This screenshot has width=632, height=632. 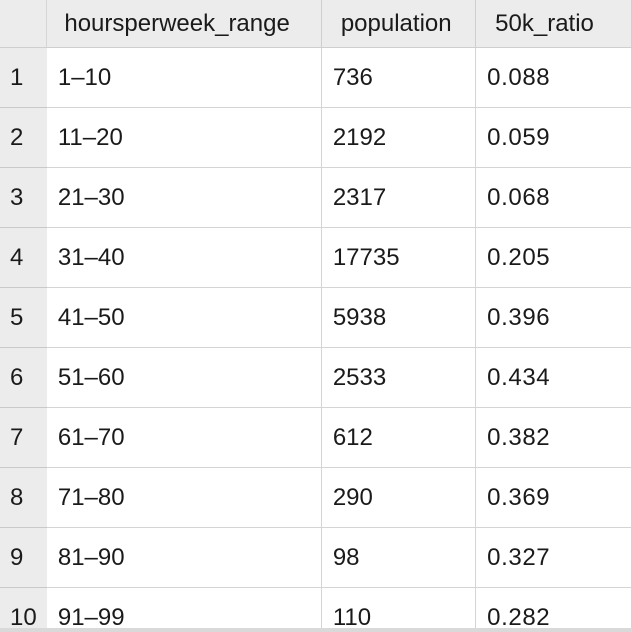 What do you see at coordinates (23, 377) in the screenshot?
I see `row-index: 6` at bounding box center [23, 377].